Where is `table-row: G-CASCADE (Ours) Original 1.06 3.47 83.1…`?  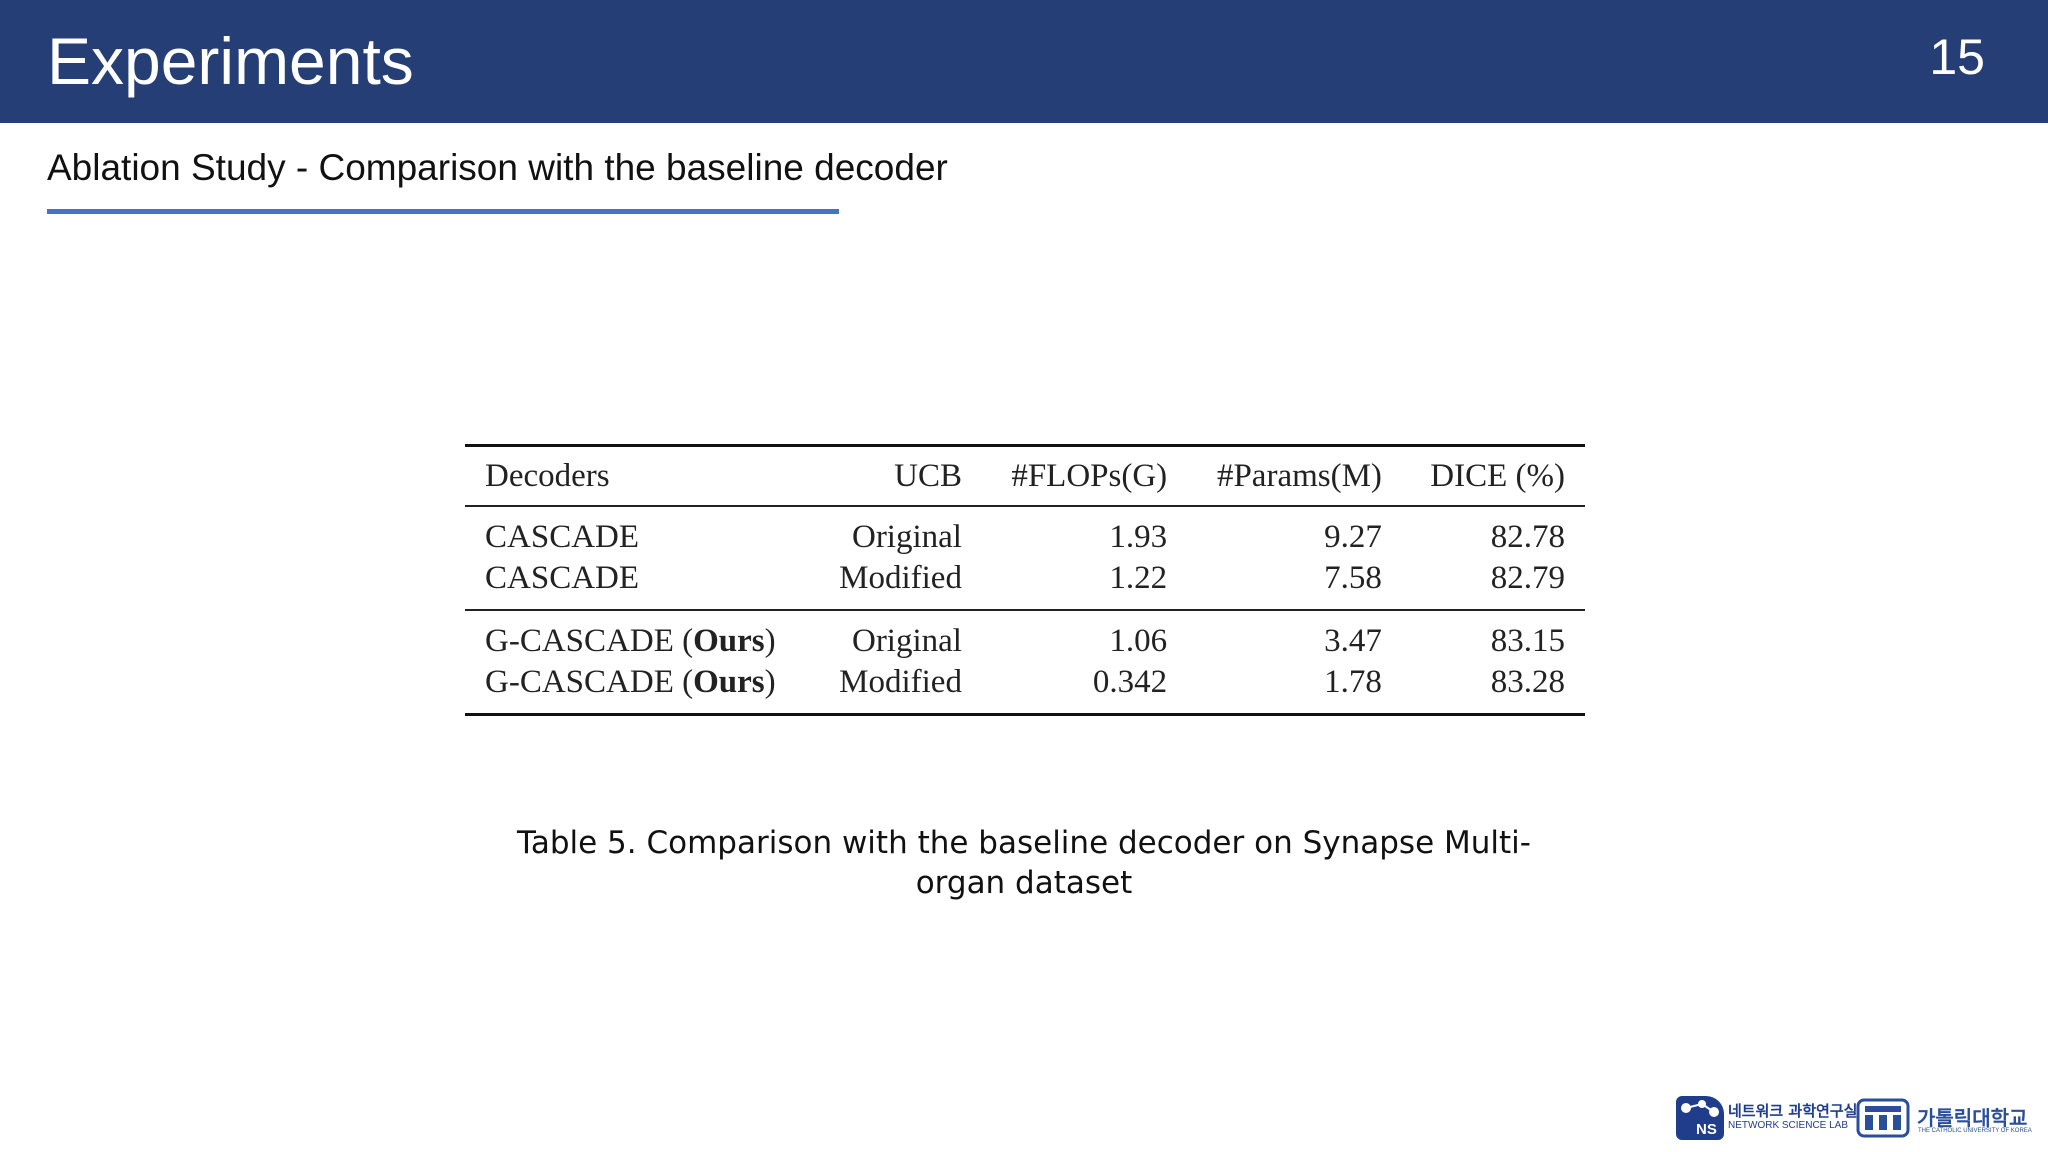
table-row: G-CASCADE (Ours) Original 1.06 3.47 83.1… is located at coordinates (1025, 636).